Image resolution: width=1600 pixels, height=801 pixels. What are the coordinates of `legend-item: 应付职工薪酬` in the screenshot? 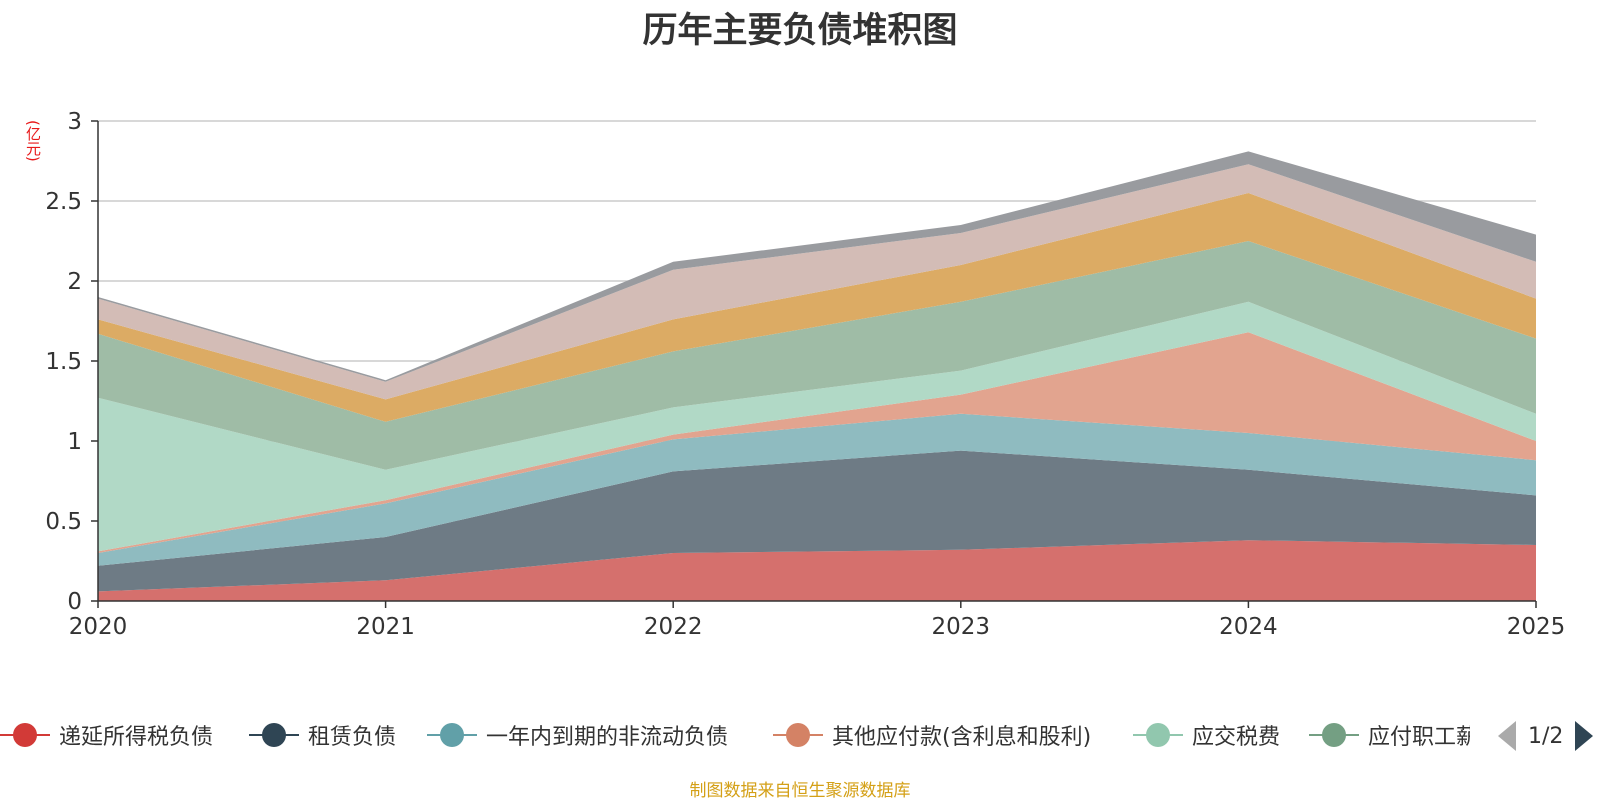 It's located at (1389, 735).